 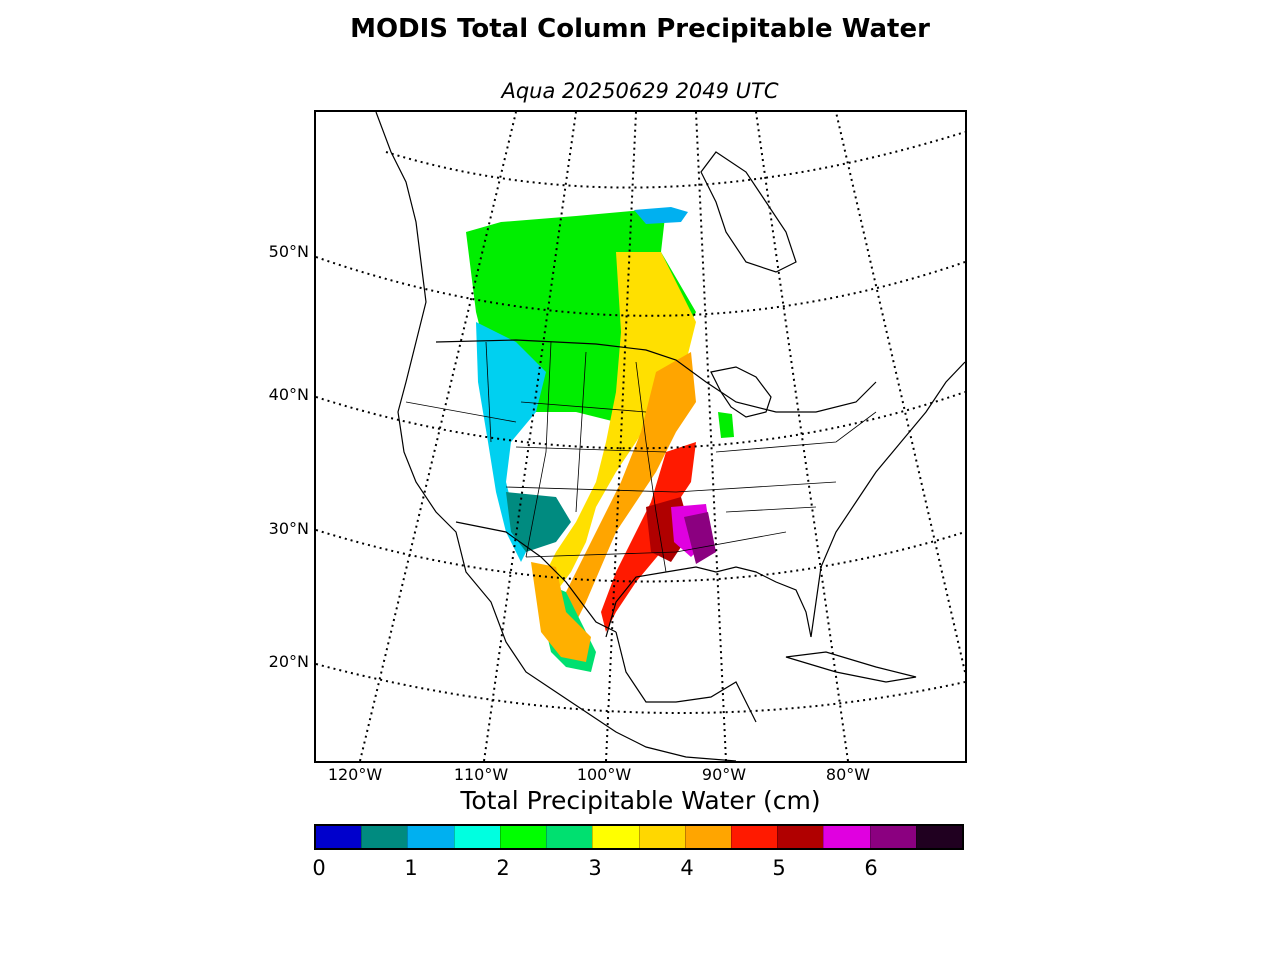 I want to click on swath-red-band, so click(x=648, y=537).